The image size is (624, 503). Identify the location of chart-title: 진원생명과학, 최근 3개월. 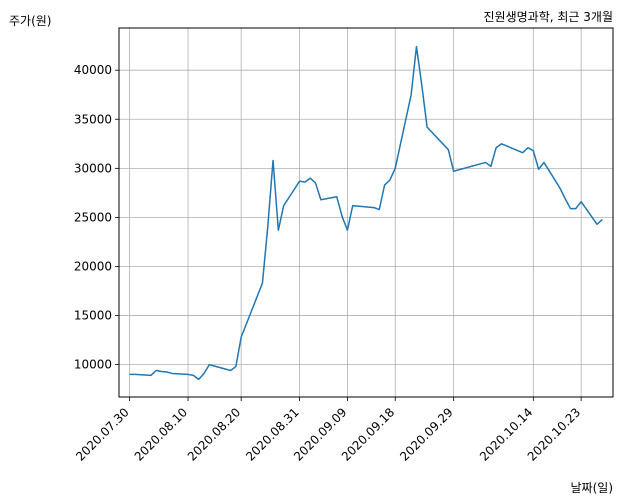
(548, 17).